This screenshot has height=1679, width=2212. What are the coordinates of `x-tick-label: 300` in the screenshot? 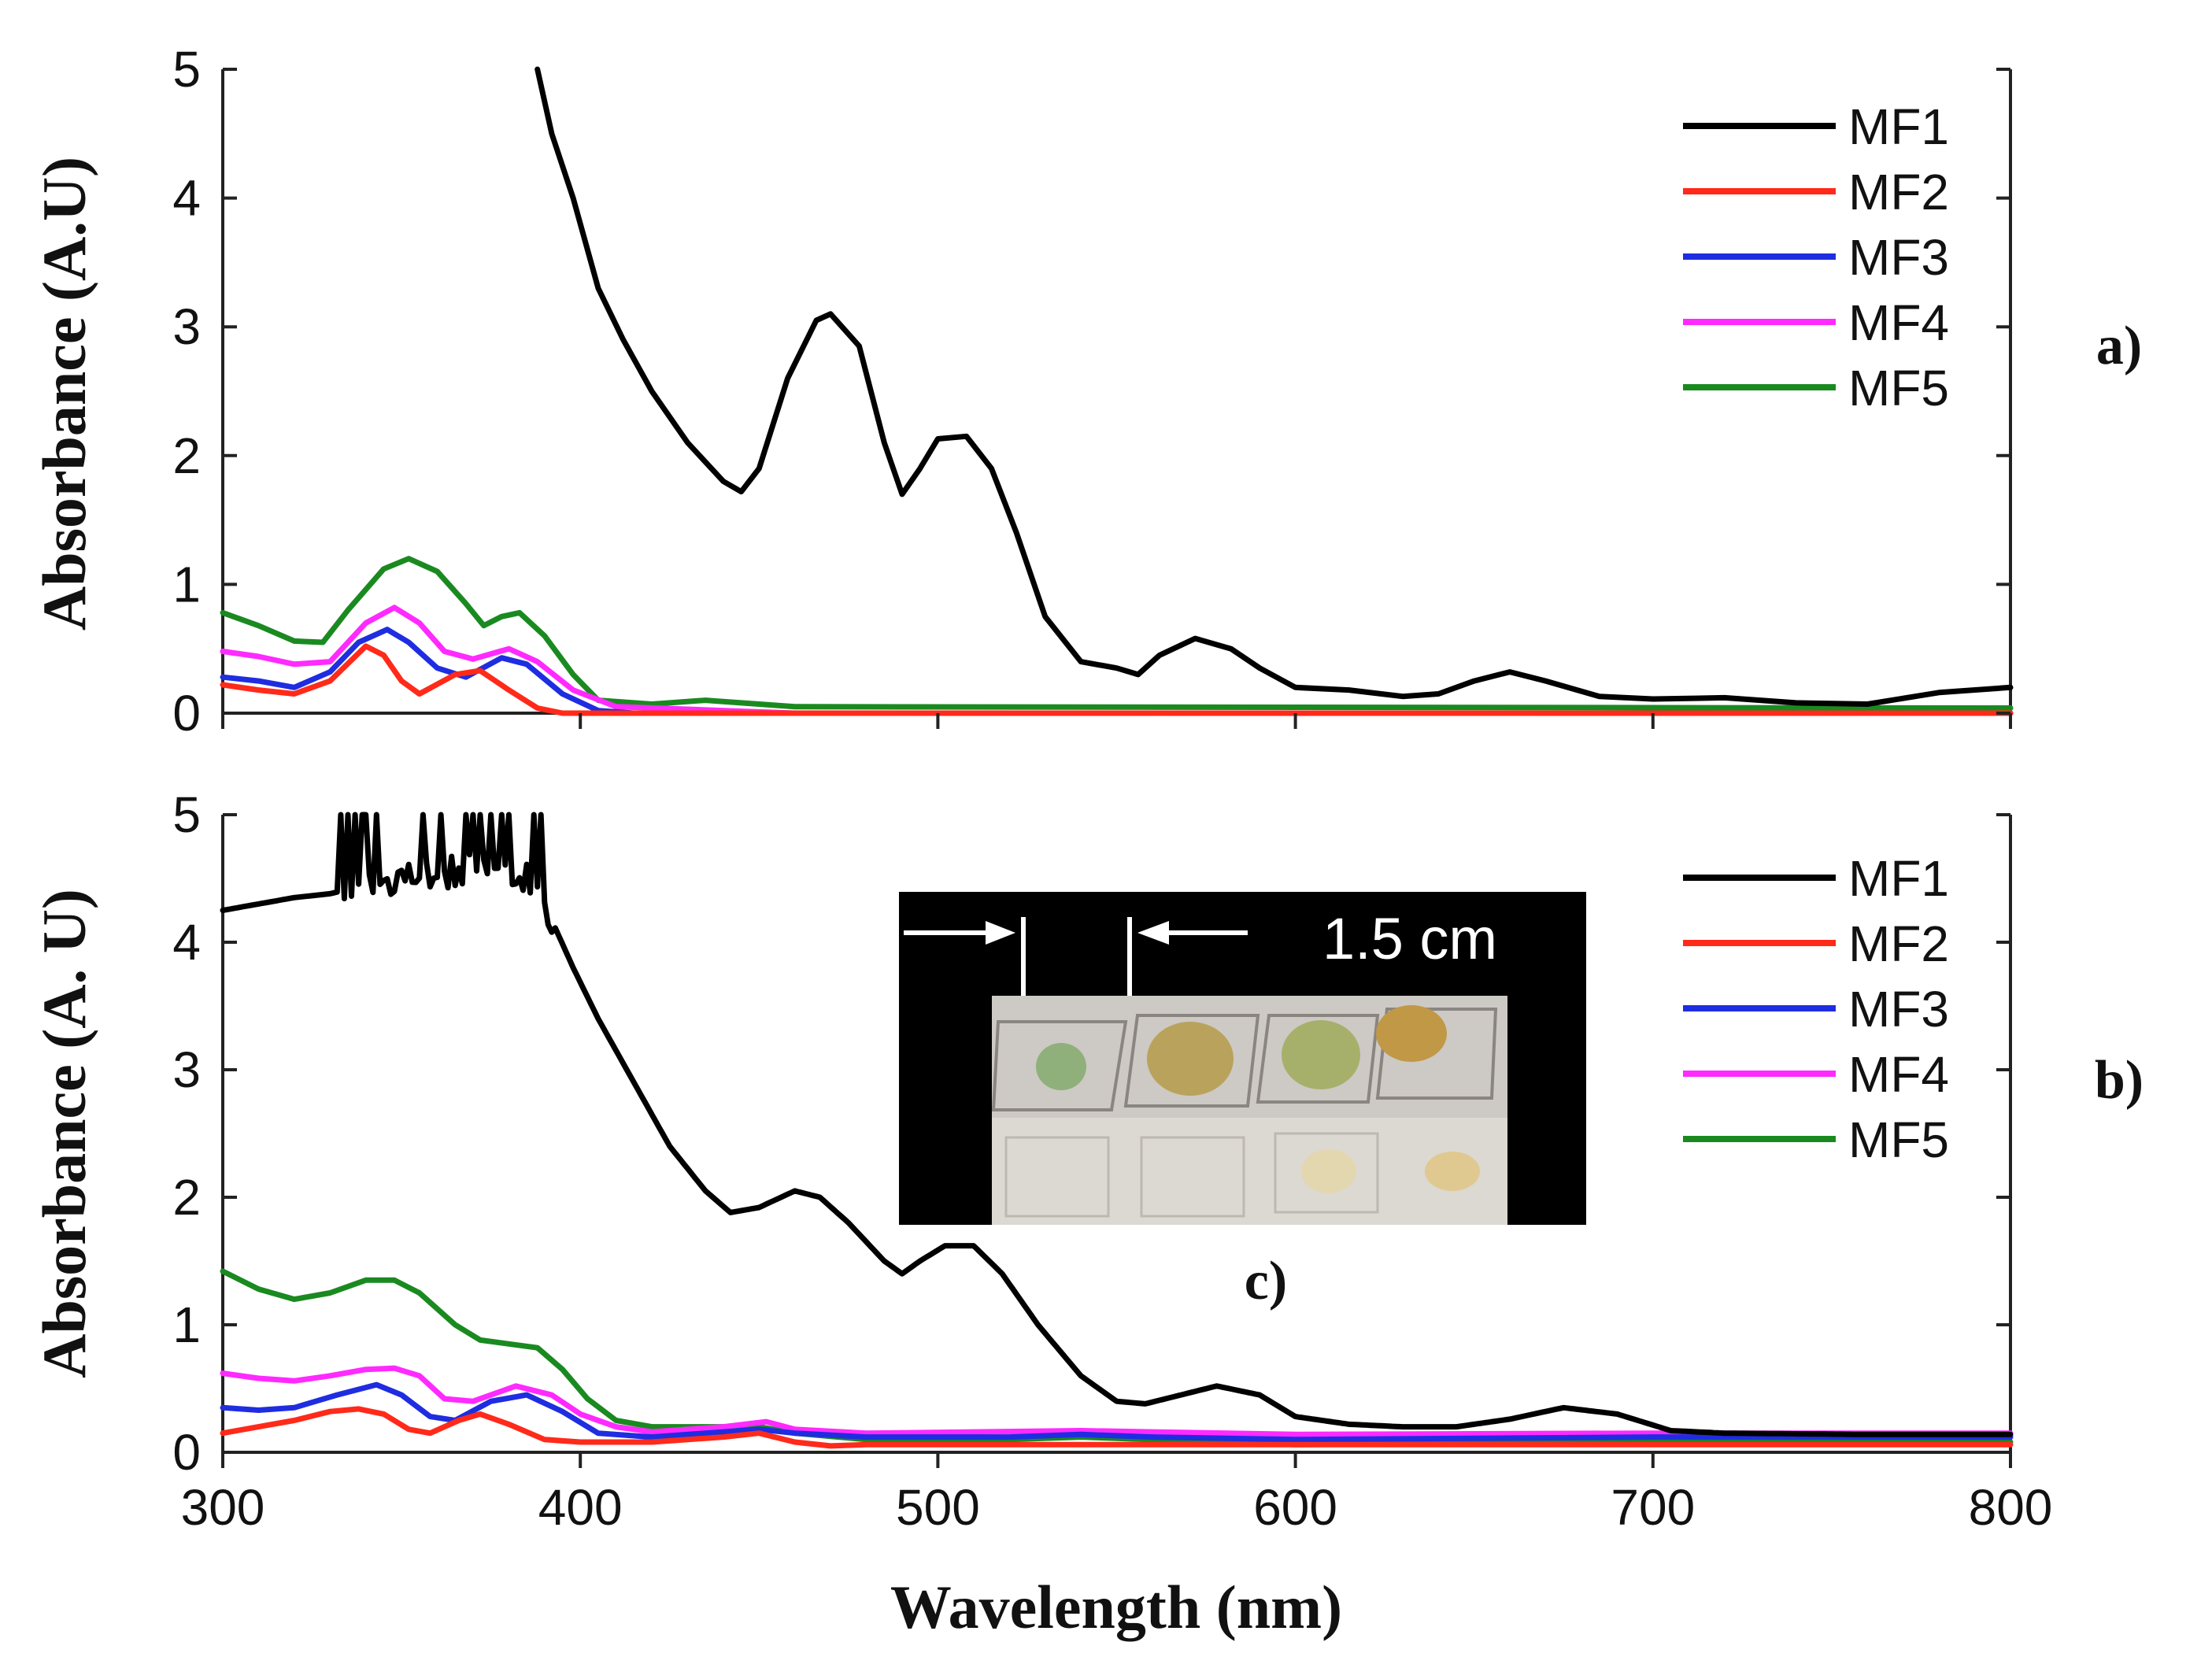 It's located at (223, 1507).